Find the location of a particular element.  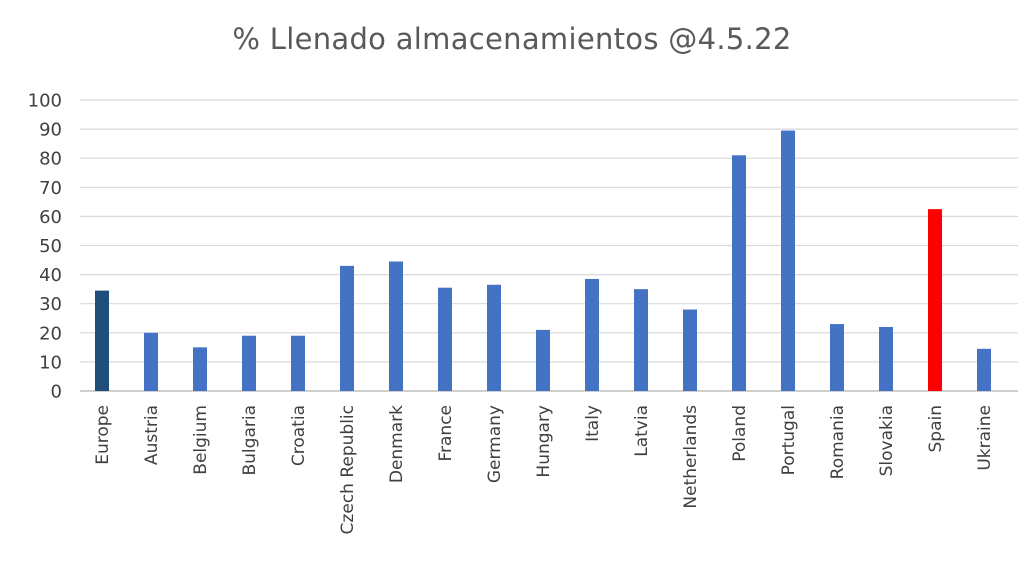

x-tick-label: Spain is located at coordinates (936, 429).